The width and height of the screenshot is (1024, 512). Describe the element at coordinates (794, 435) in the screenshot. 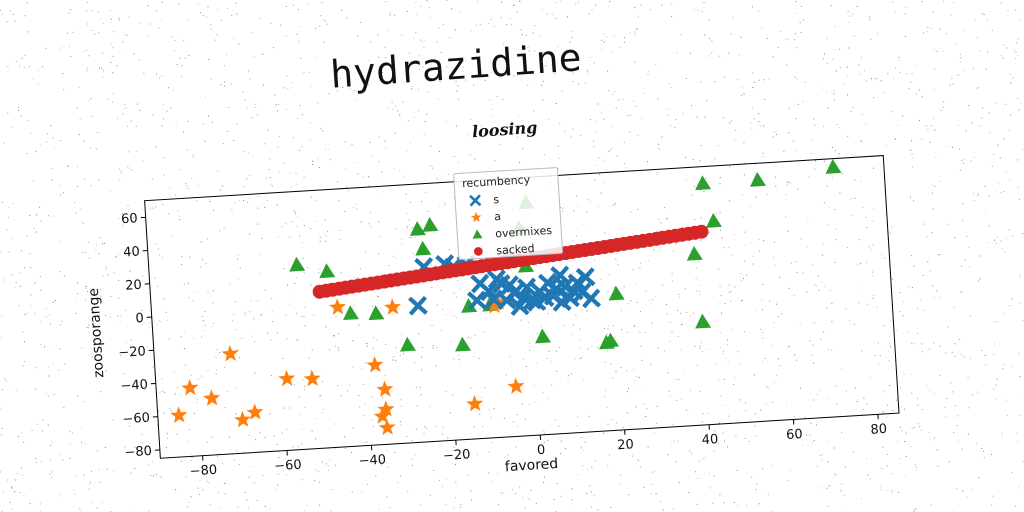

I see `x-tick-label: 60` at that location.